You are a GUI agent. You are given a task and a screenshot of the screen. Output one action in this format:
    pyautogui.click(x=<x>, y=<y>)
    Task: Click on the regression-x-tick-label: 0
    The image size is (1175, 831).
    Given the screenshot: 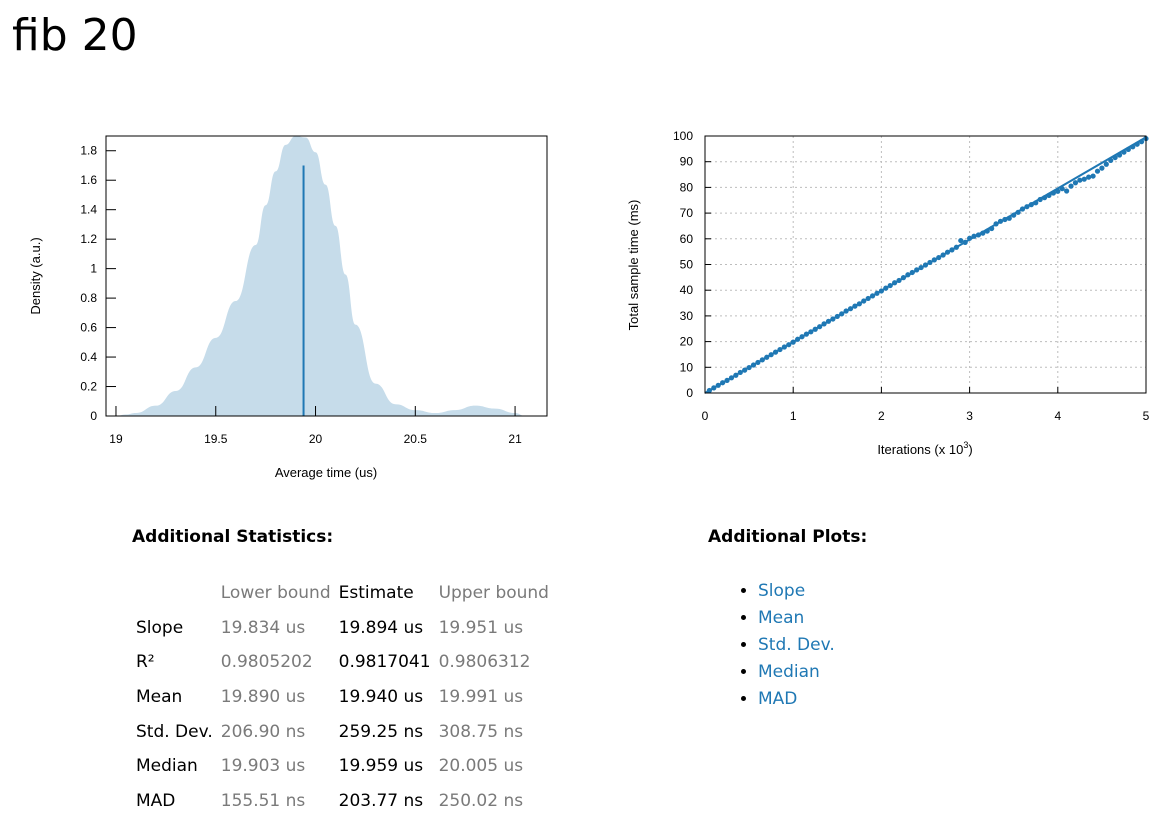 What is the action you would take?
    pyautogui.click(x=705, y=416)
    